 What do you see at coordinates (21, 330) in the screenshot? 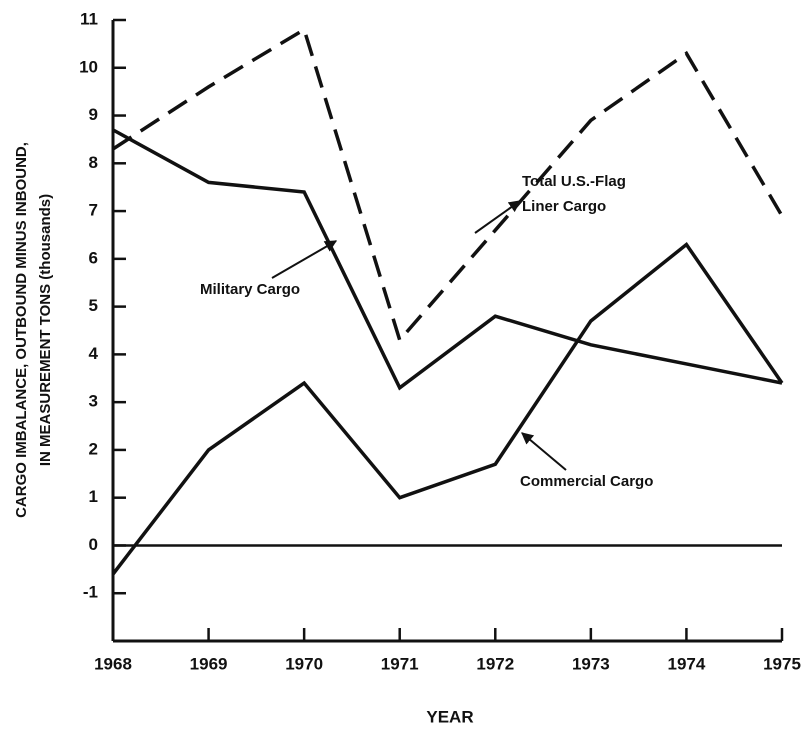
I see `y-axis-label: CARGO IMBALANCE, OUTBOUND MINUS INBOUND,` at bounding box center [21, 330].